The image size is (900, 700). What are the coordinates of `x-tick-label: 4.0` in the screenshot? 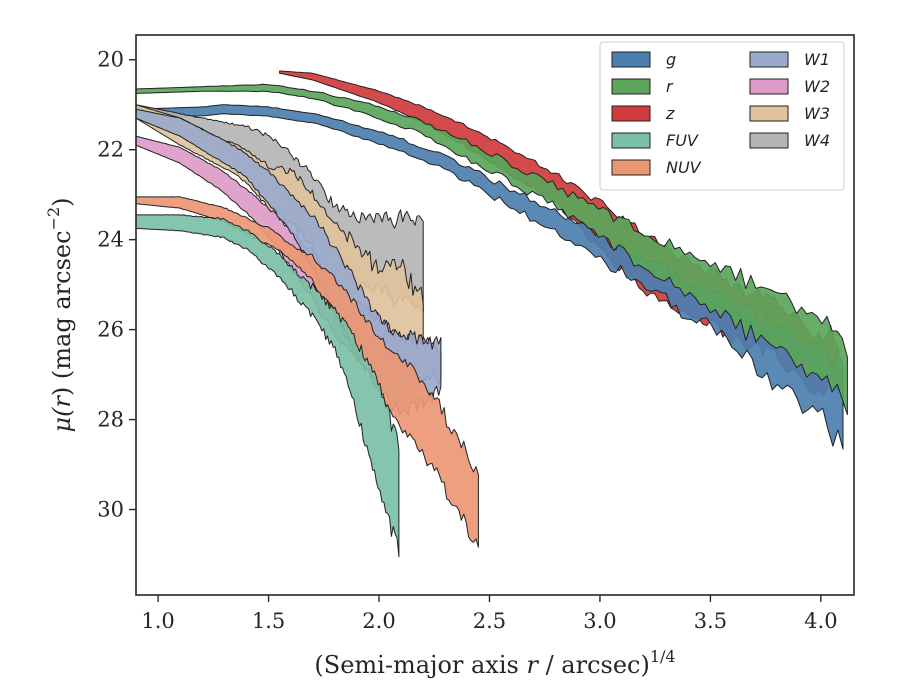 It's located at (820, 621).